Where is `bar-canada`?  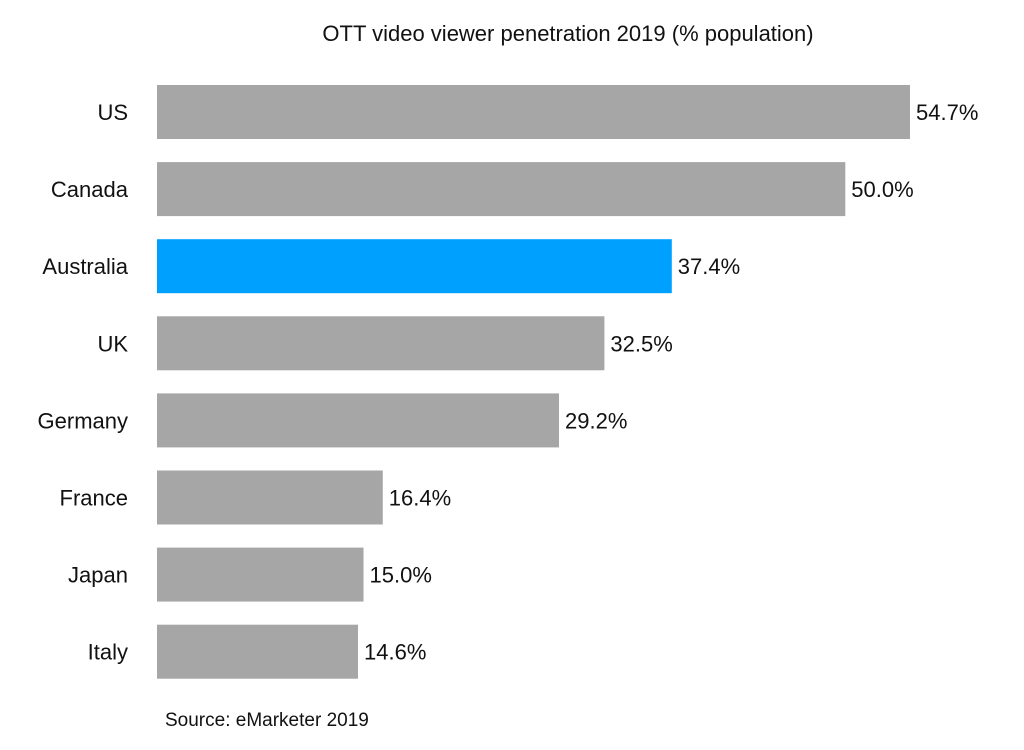
bar-canada is located at coordinates (501, 189).